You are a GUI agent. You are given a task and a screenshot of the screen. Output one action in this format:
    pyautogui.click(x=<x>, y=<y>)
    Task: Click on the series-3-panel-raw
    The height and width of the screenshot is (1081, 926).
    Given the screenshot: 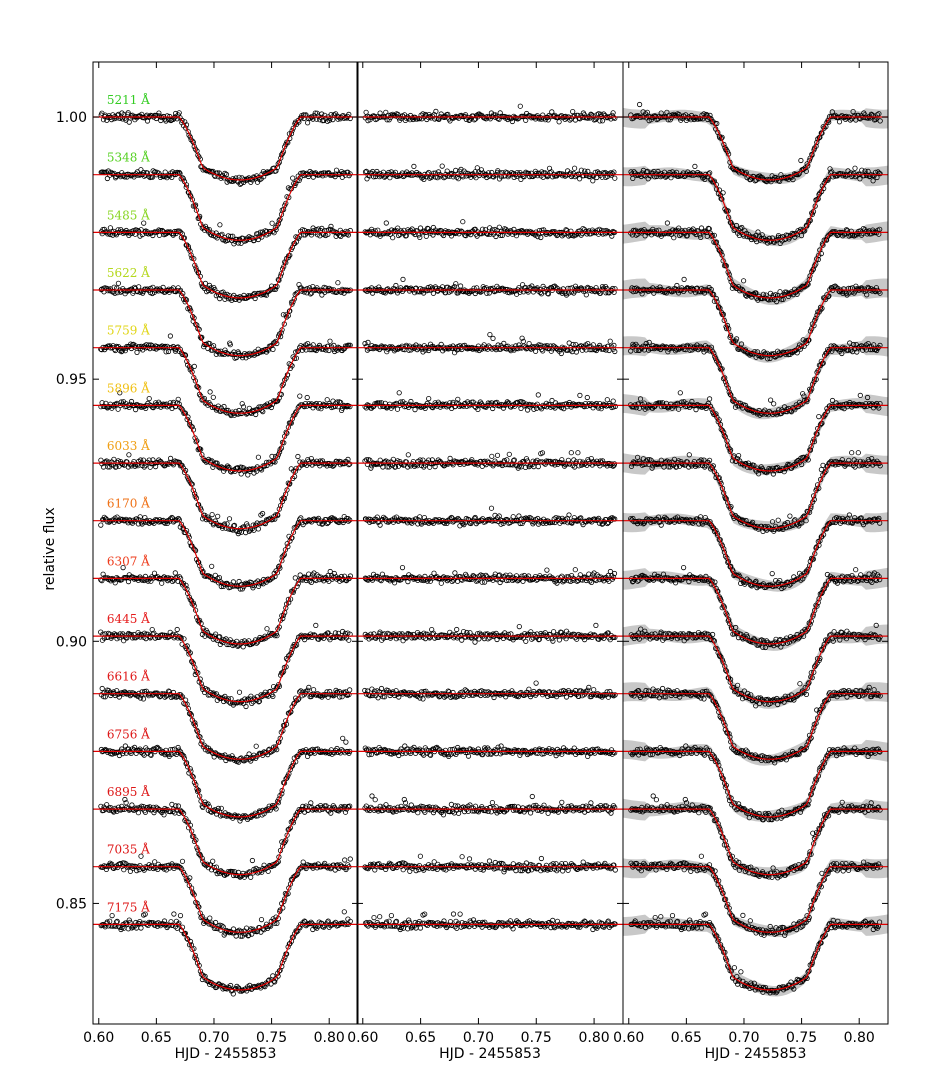 What is the action you would take?
    pyautogui.click(x=225, y=320)
    